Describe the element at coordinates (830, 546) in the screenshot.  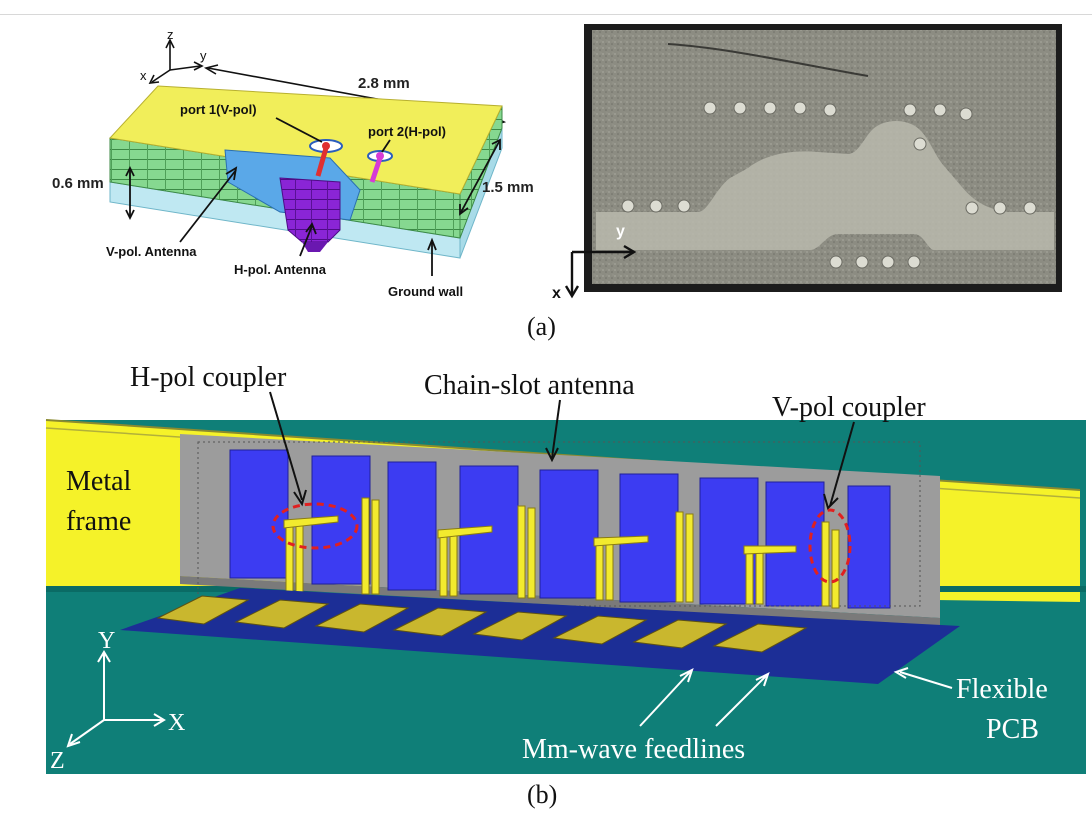
I see `v-pol-coupler-highlight` at that location.